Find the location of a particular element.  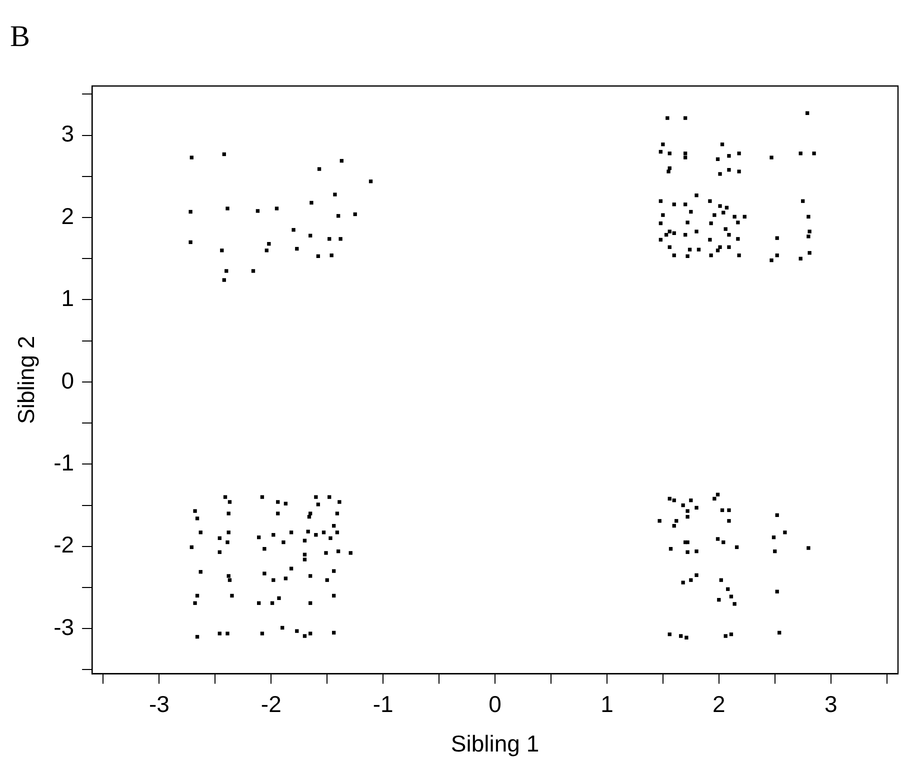

y-tick-label: 0 is located at coordinates (67, 380).